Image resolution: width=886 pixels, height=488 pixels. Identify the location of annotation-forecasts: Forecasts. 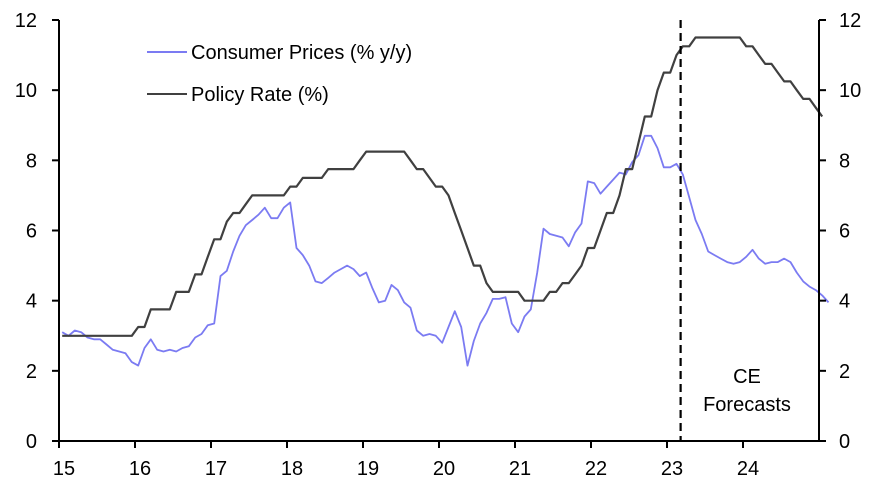
(747, 405).